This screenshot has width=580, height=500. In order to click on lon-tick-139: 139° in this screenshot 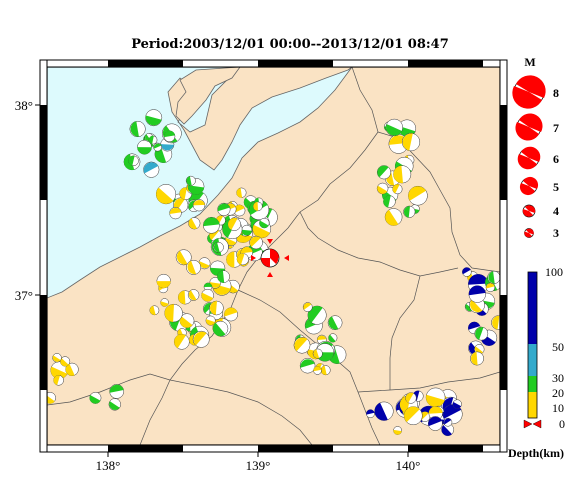, I will do `click(258, 465)`.